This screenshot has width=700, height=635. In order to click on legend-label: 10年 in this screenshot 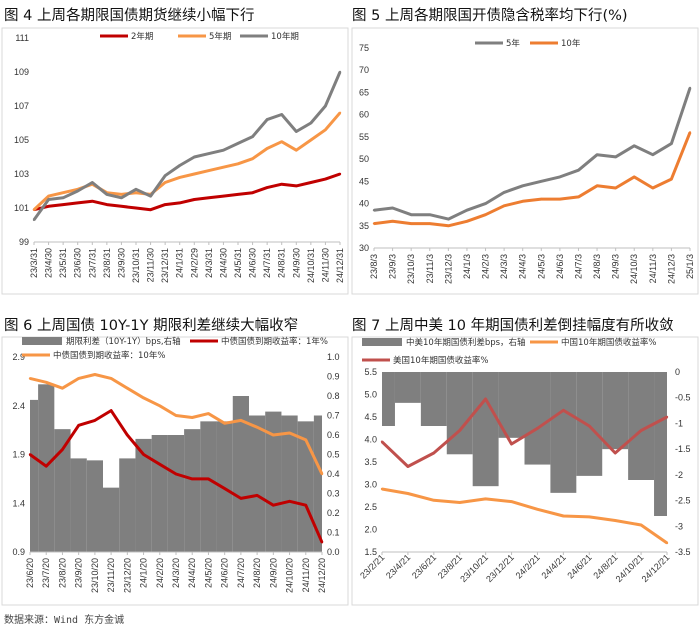, I will do `click(571, 43)`.